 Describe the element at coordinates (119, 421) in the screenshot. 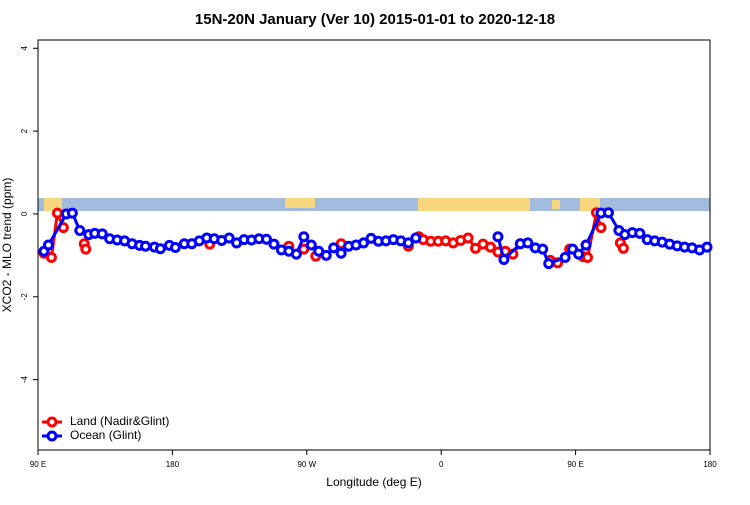

I see `legend-label: Land (Nadir&Glint)` at that location.